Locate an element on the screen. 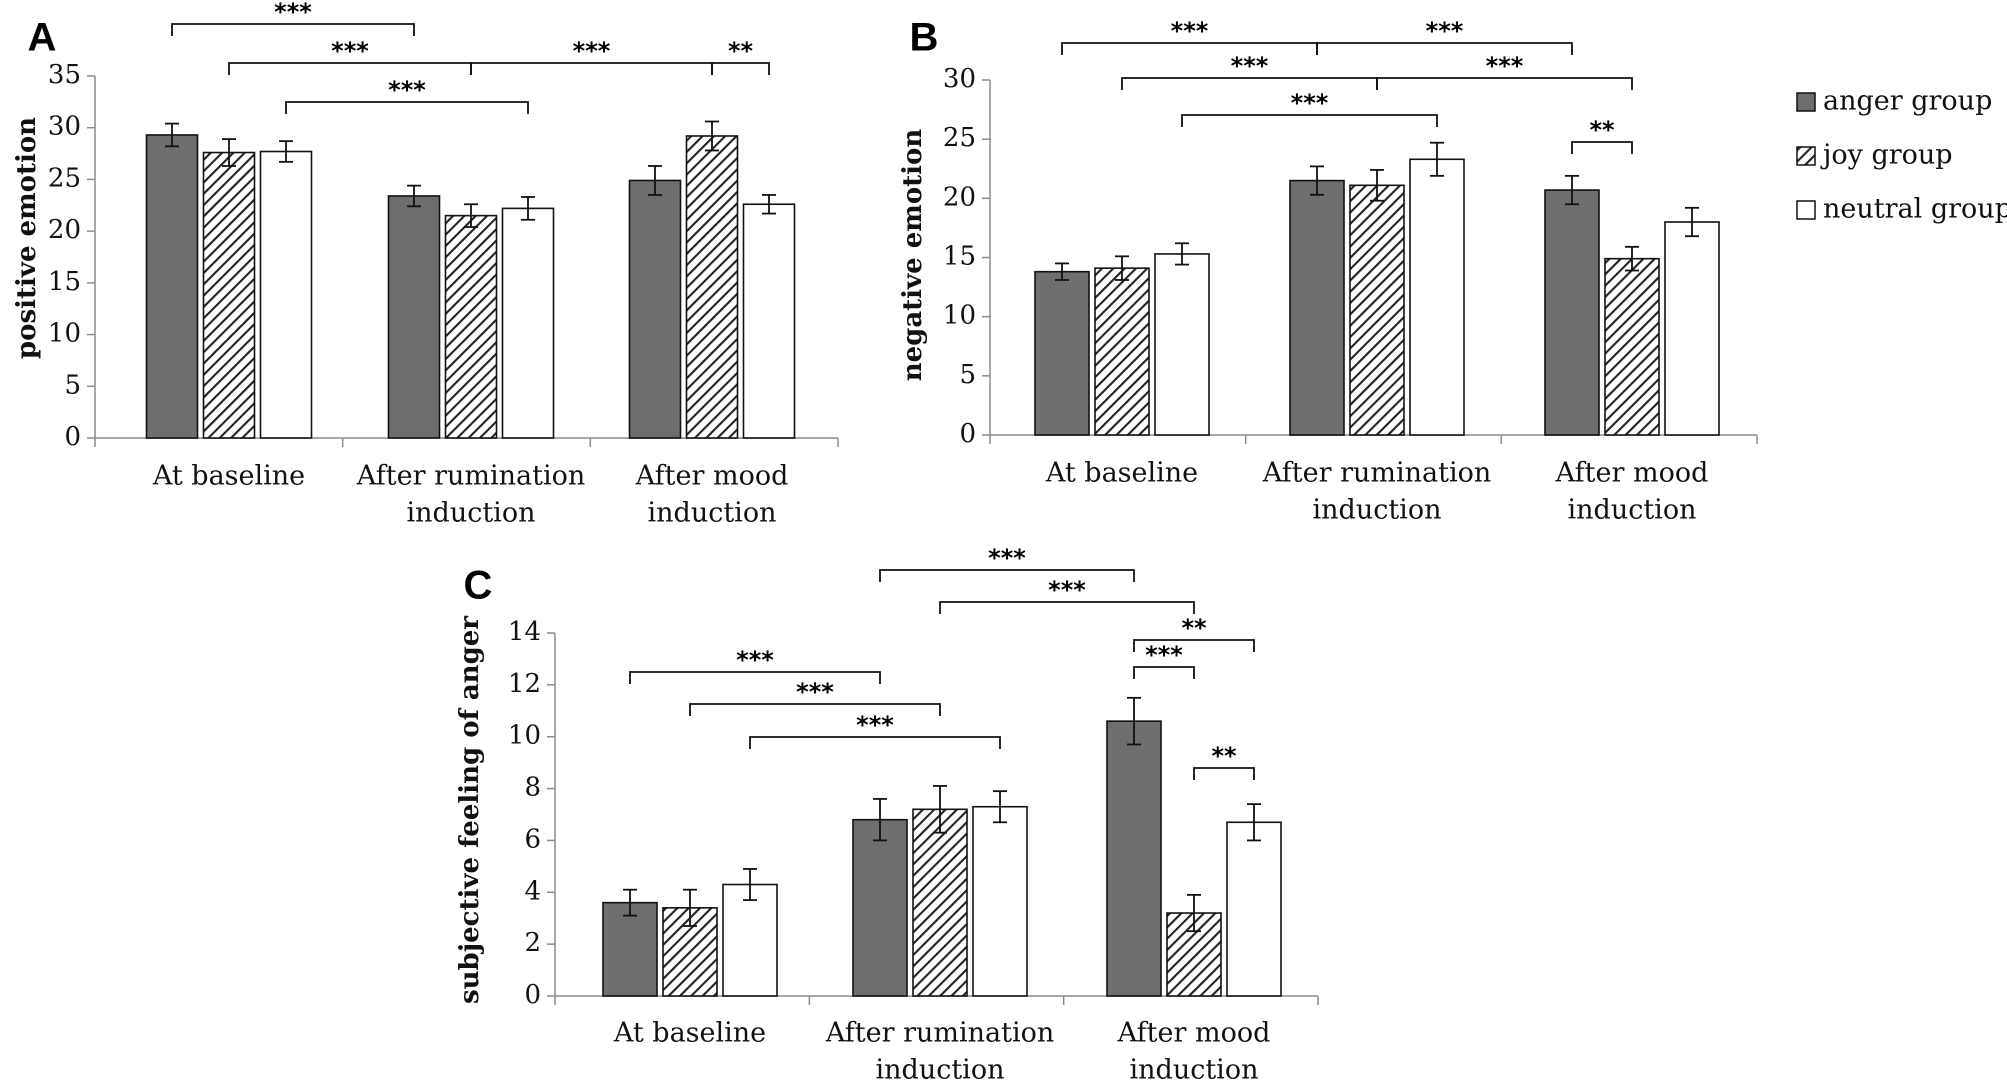  y-tick-label: 4 is located at coordinates (532, 891).